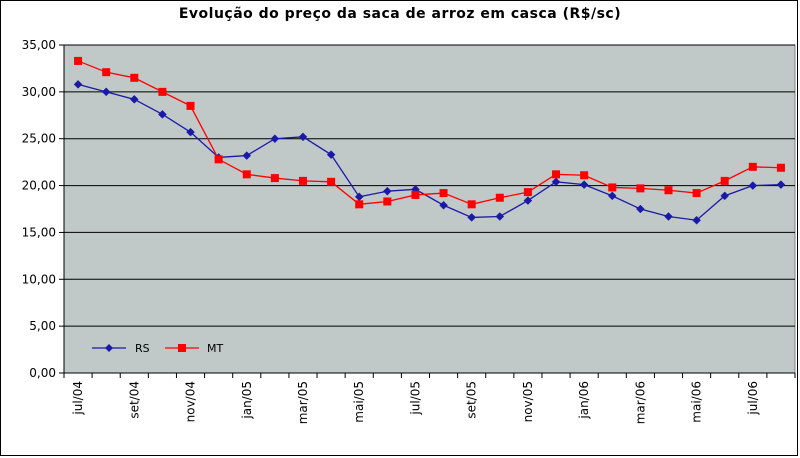 The width and height of the screenshot is (800, 458). I want to click on y-tick-label: 0,00, so click(42, 373).